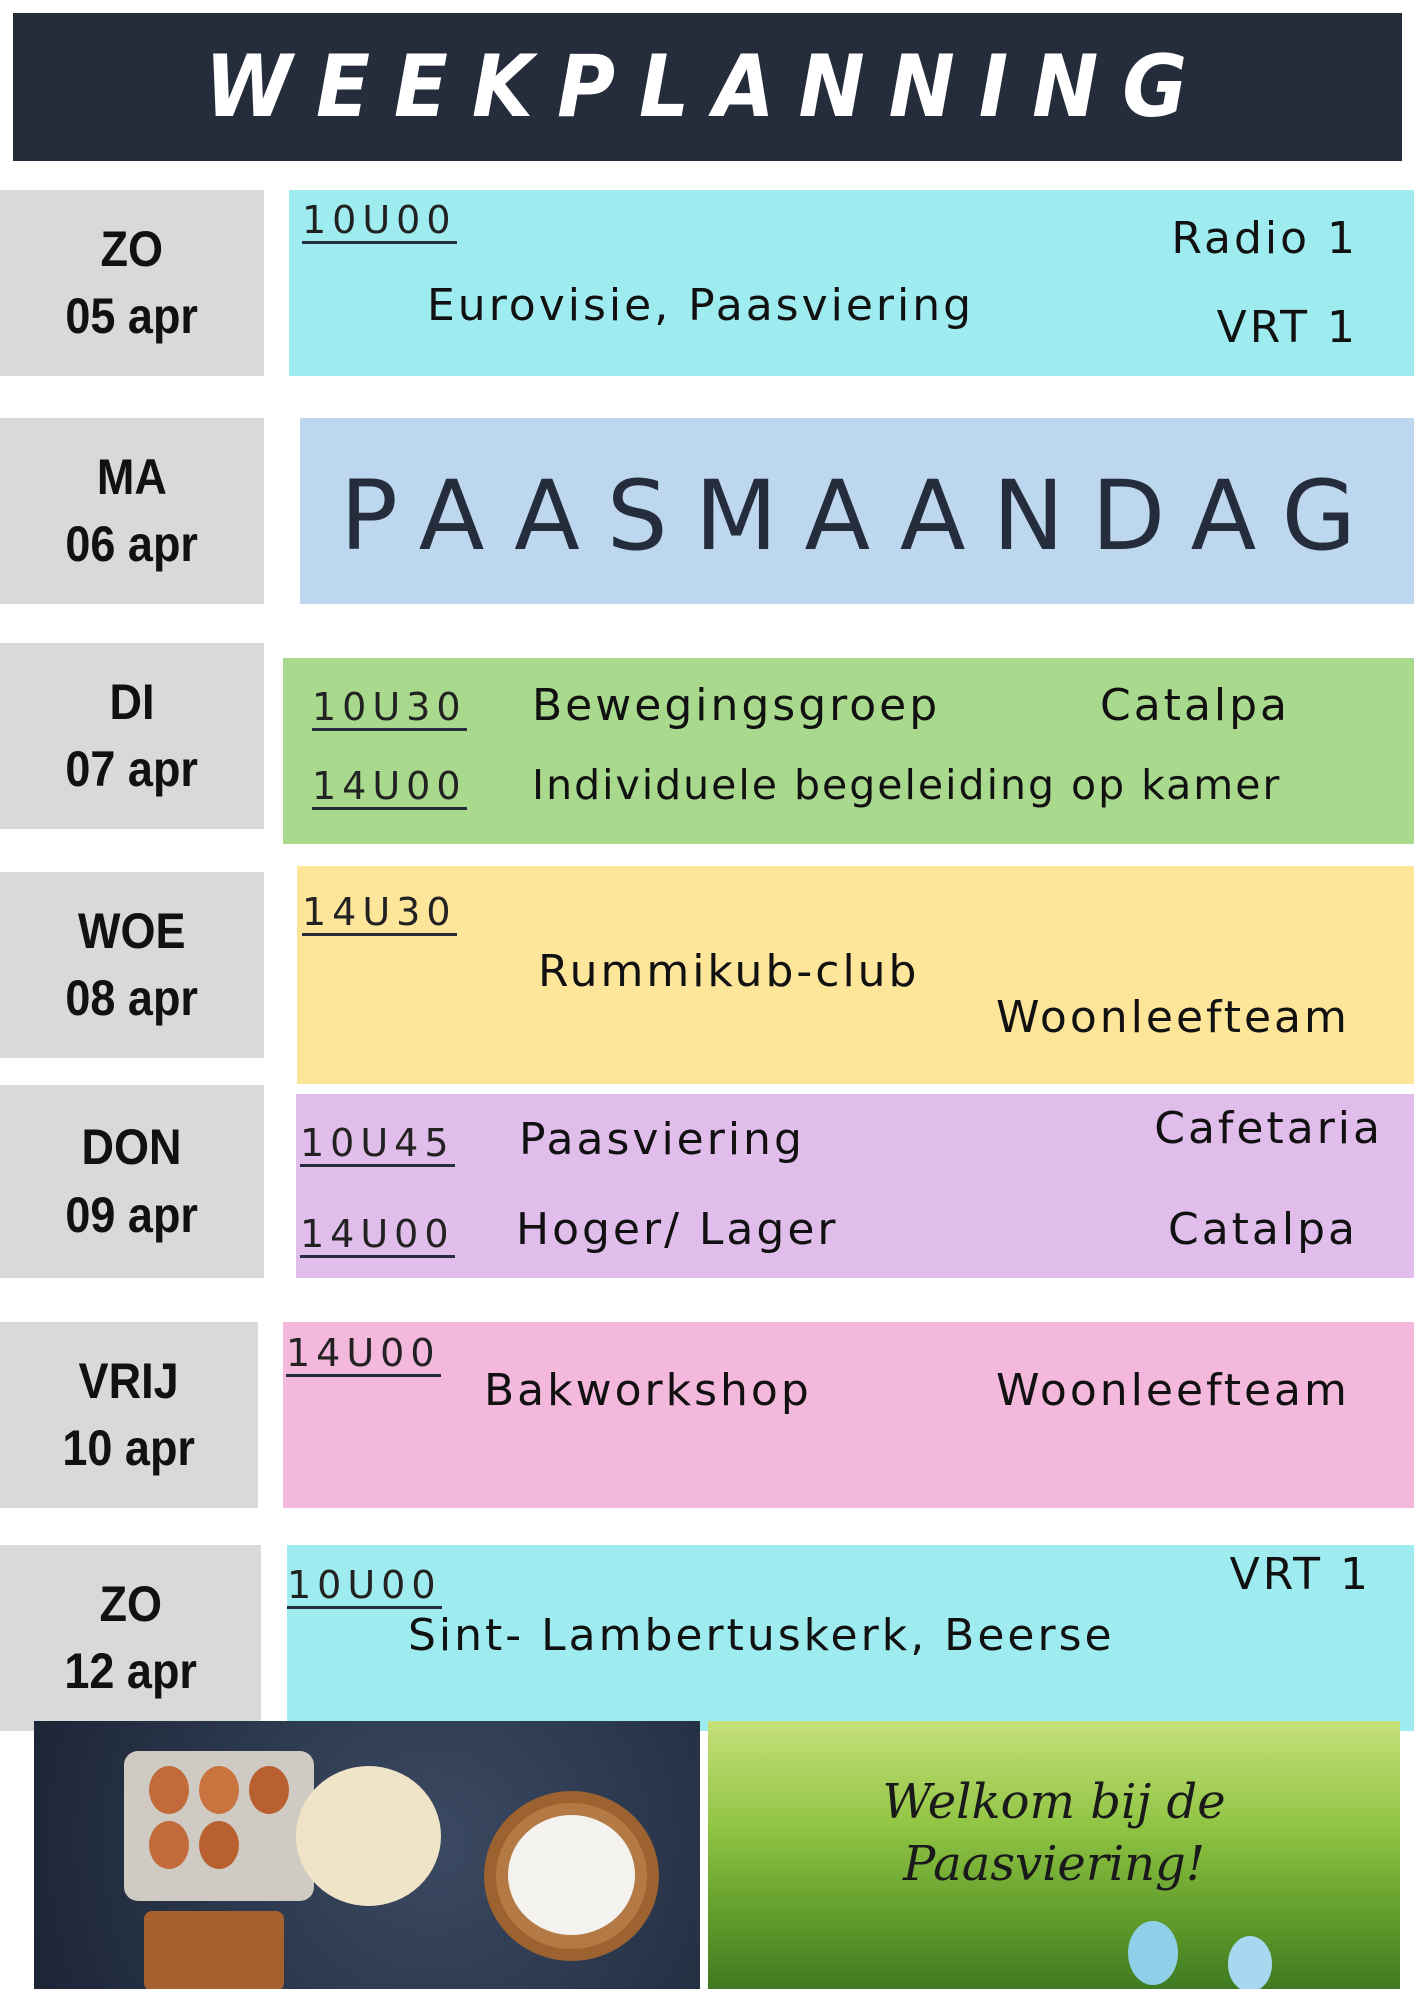 Image resolution: width=1414 pixels, height=2000 pixels. What do you see at coordinates (132, 511) in the screenshot?
I see `day-label-mon-06: MA 06 apr` at bounding box center [132, 511].